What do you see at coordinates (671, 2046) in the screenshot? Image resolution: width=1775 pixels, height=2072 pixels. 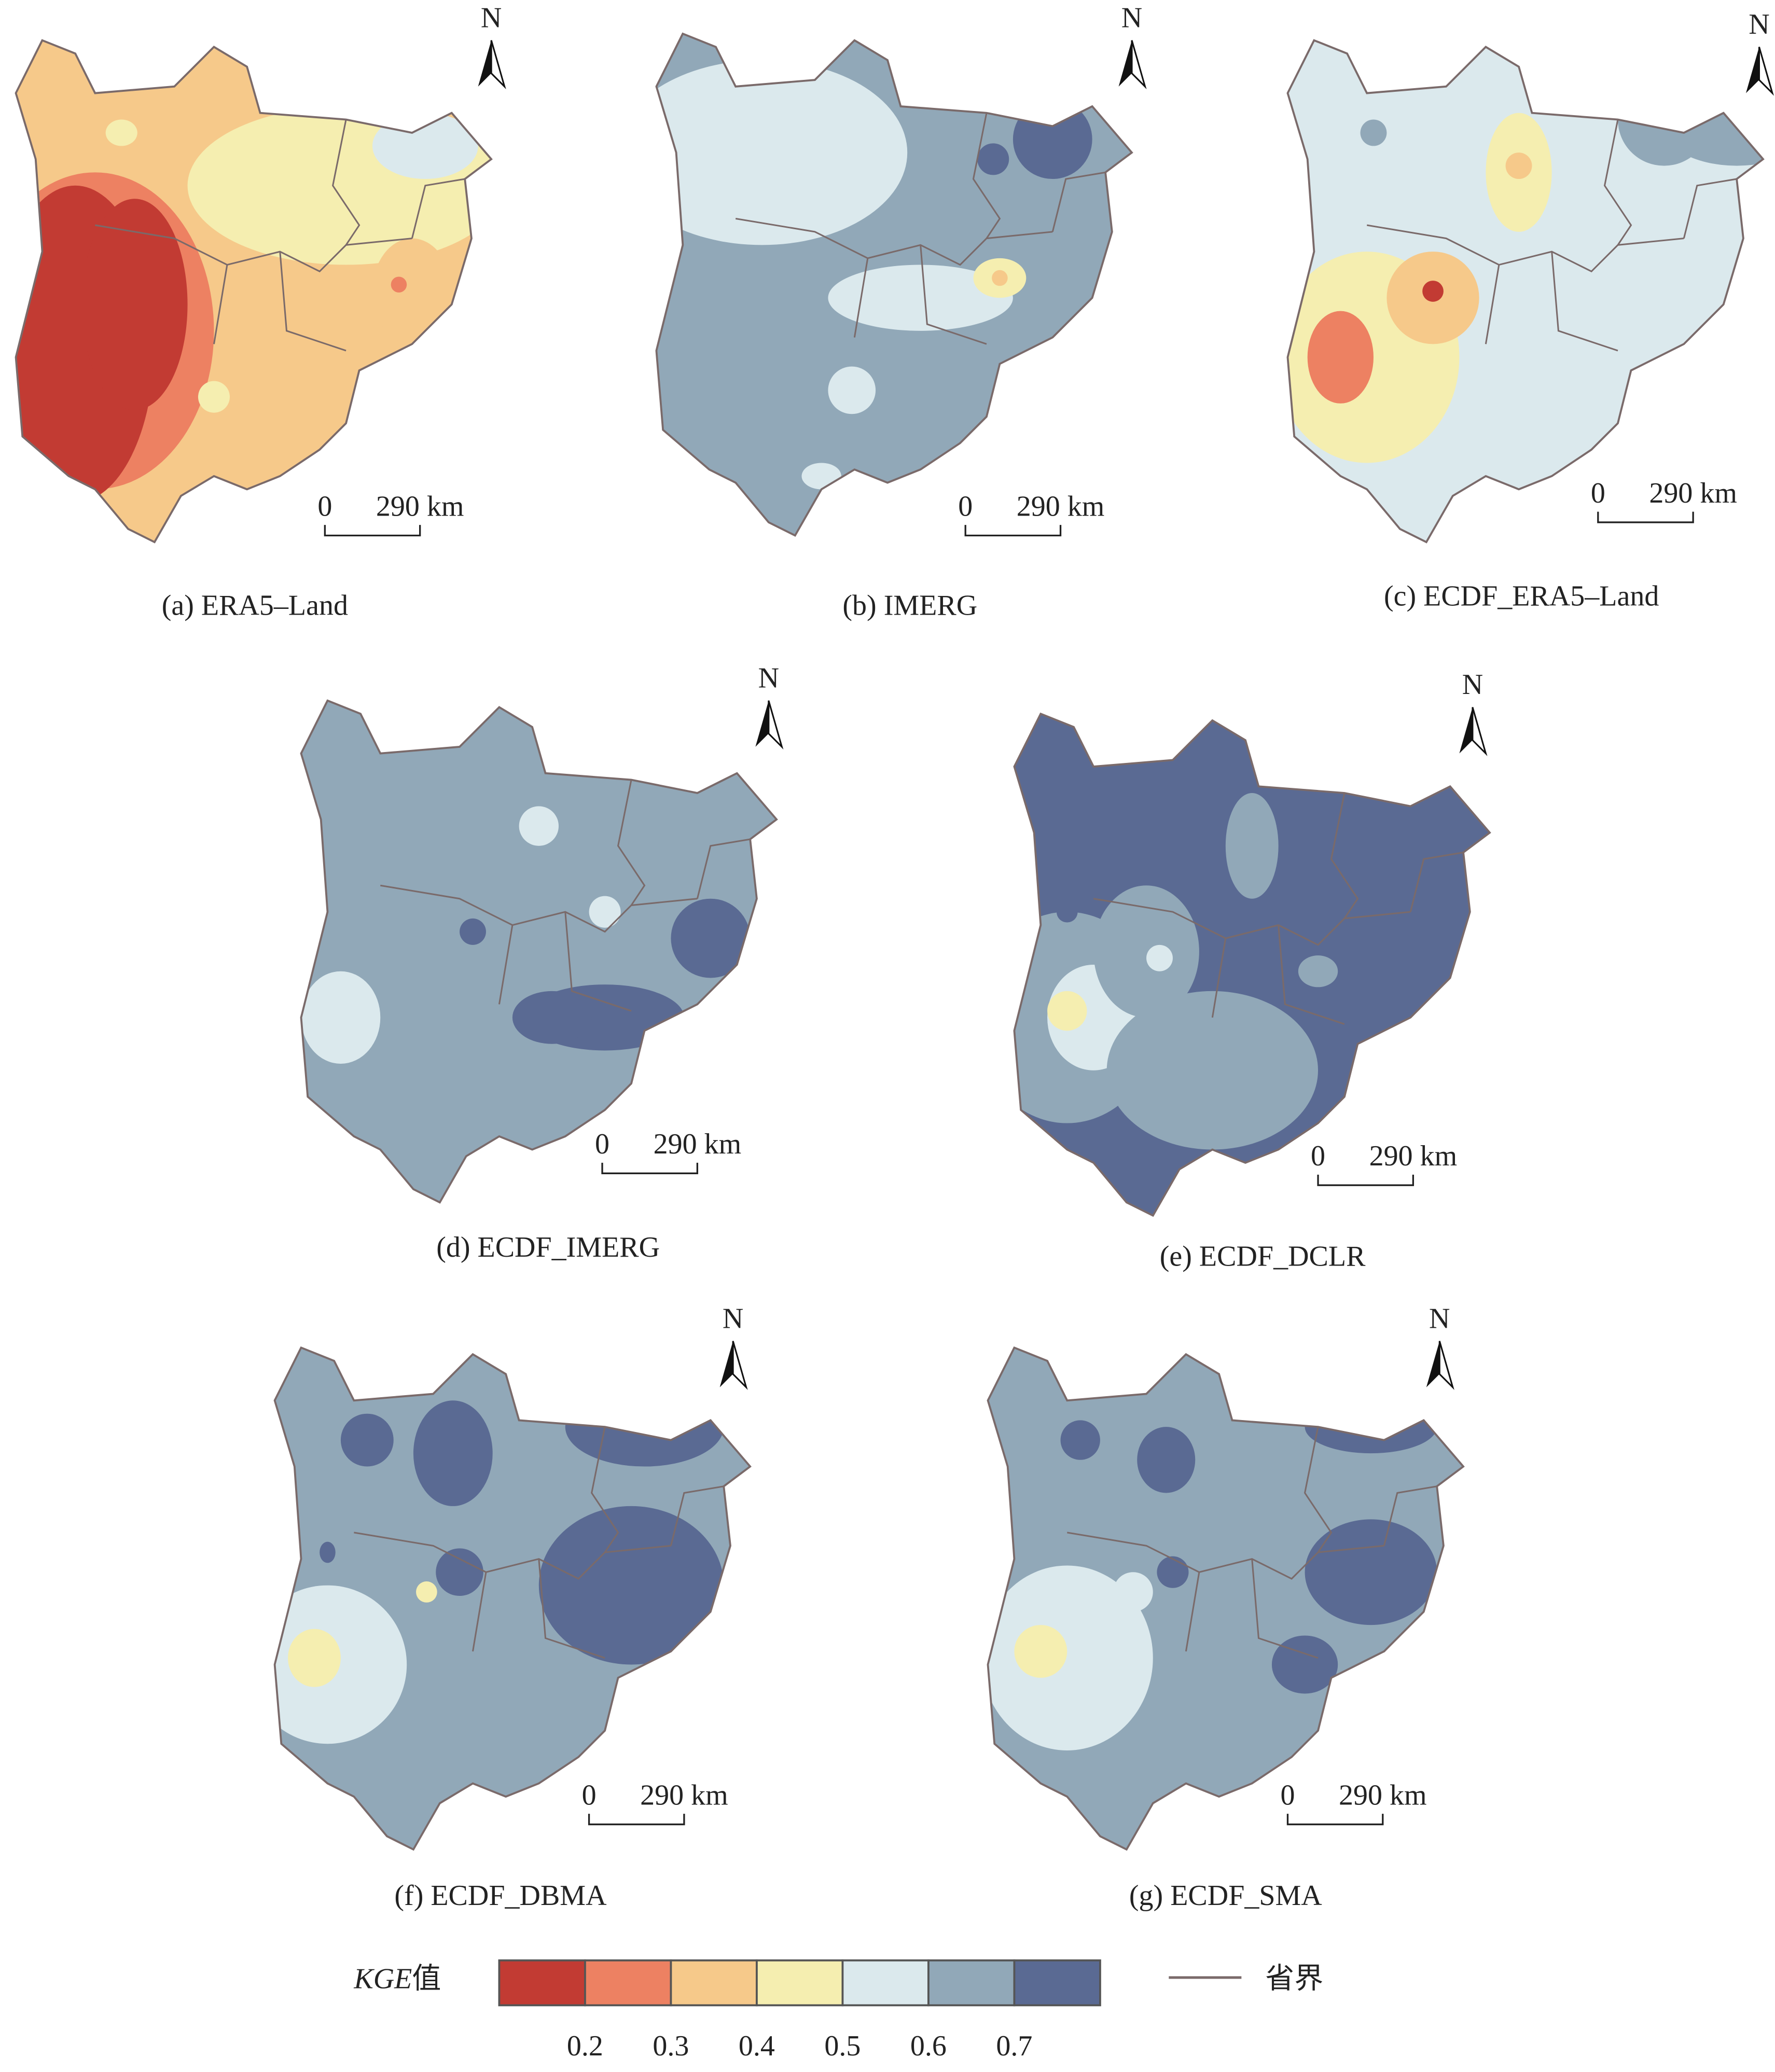 I see `legend-tick-label: 0.3` at bounding box center [671, 2046].